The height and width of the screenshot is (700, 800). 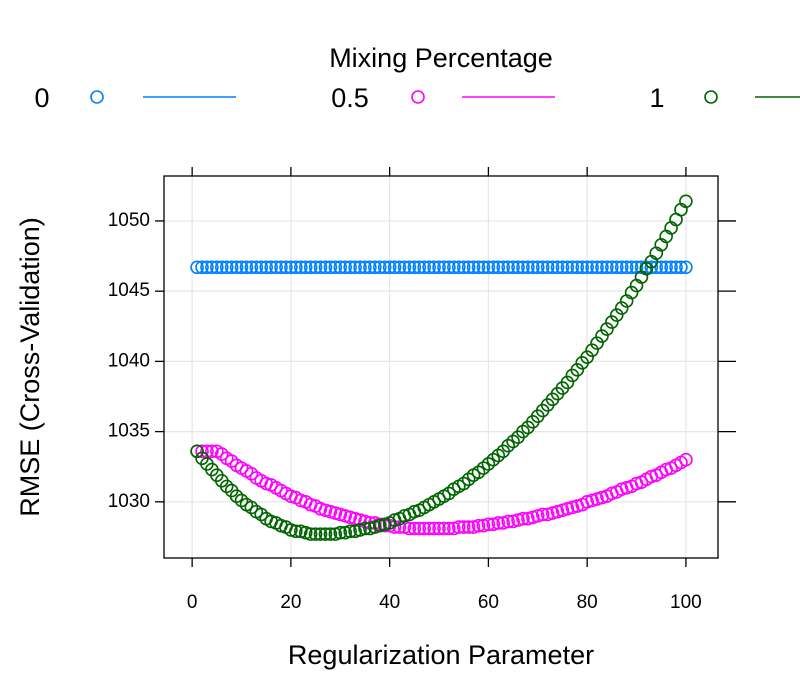 What do you see at coordinates (129, 501) in the screenshot?
I see `y-tick-label: 1030` at bounding box center [129, 501].